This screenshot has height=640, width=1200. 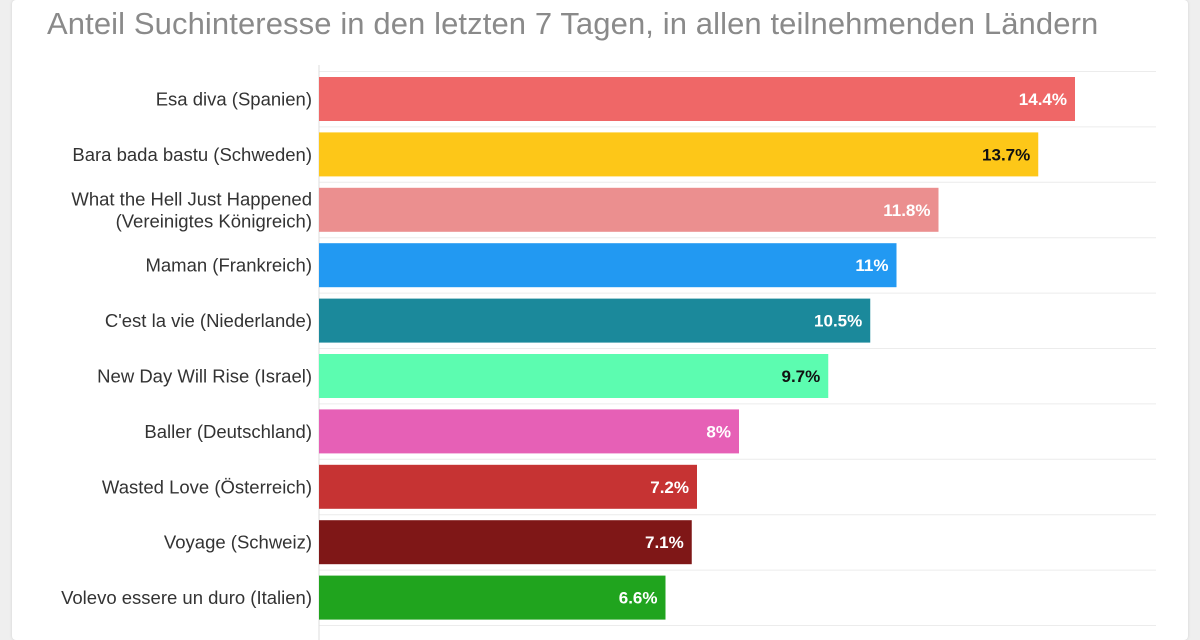 What do you see at coordinates (838, 321) in the screenshot?
I see `bar-value-label: 10.5%` at bounding box center [838, 321].